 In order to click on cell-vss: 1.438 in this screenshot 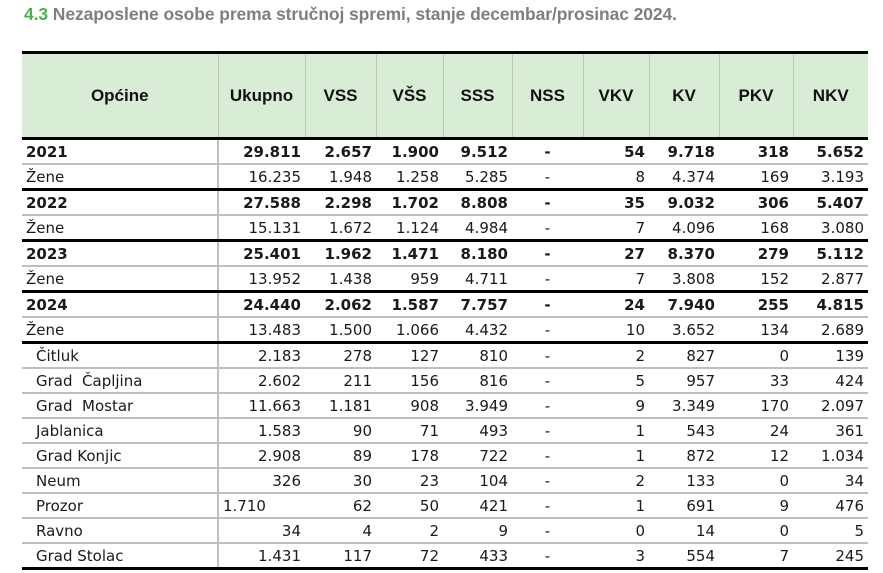, I will do `click(340, 279)`.